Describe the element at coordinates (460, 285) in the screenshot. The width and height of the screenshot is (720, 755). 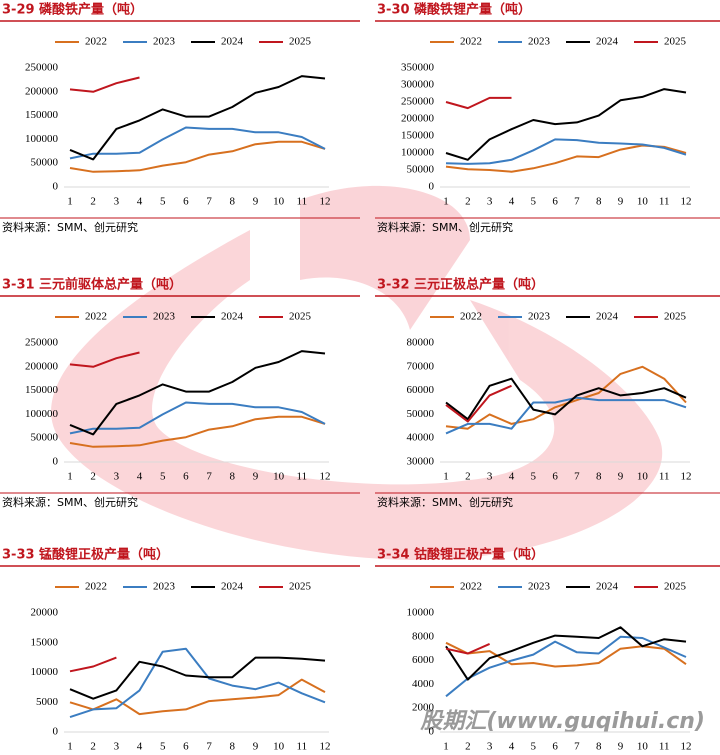
I see `chart-title: 3-32 三元正极总产量（吨）` at that location.